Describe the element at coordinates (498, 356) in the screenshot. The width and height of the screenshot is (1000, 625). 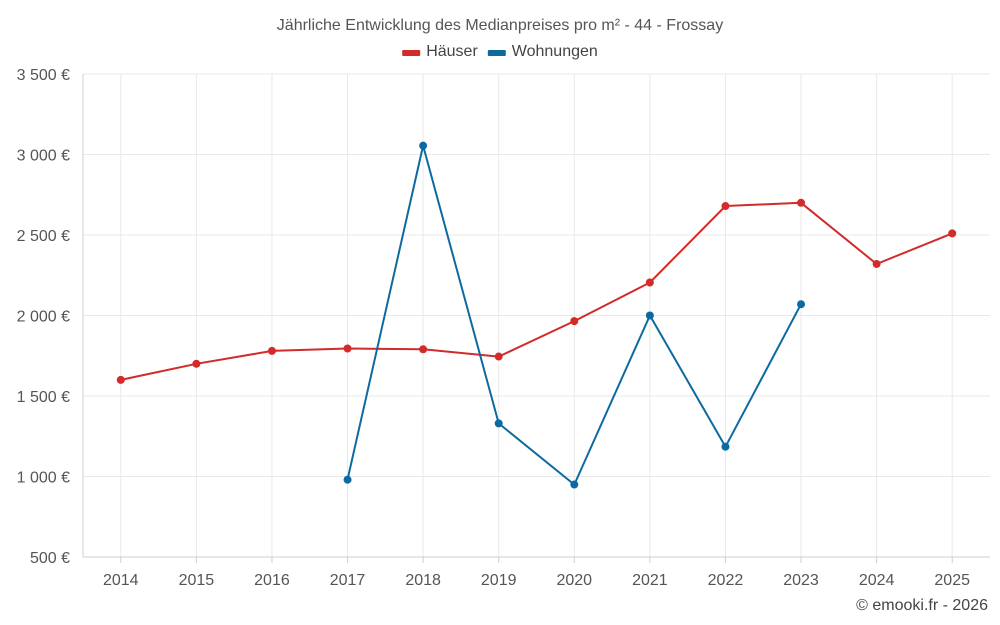
I see `data-point-h-user-2019` at that location.